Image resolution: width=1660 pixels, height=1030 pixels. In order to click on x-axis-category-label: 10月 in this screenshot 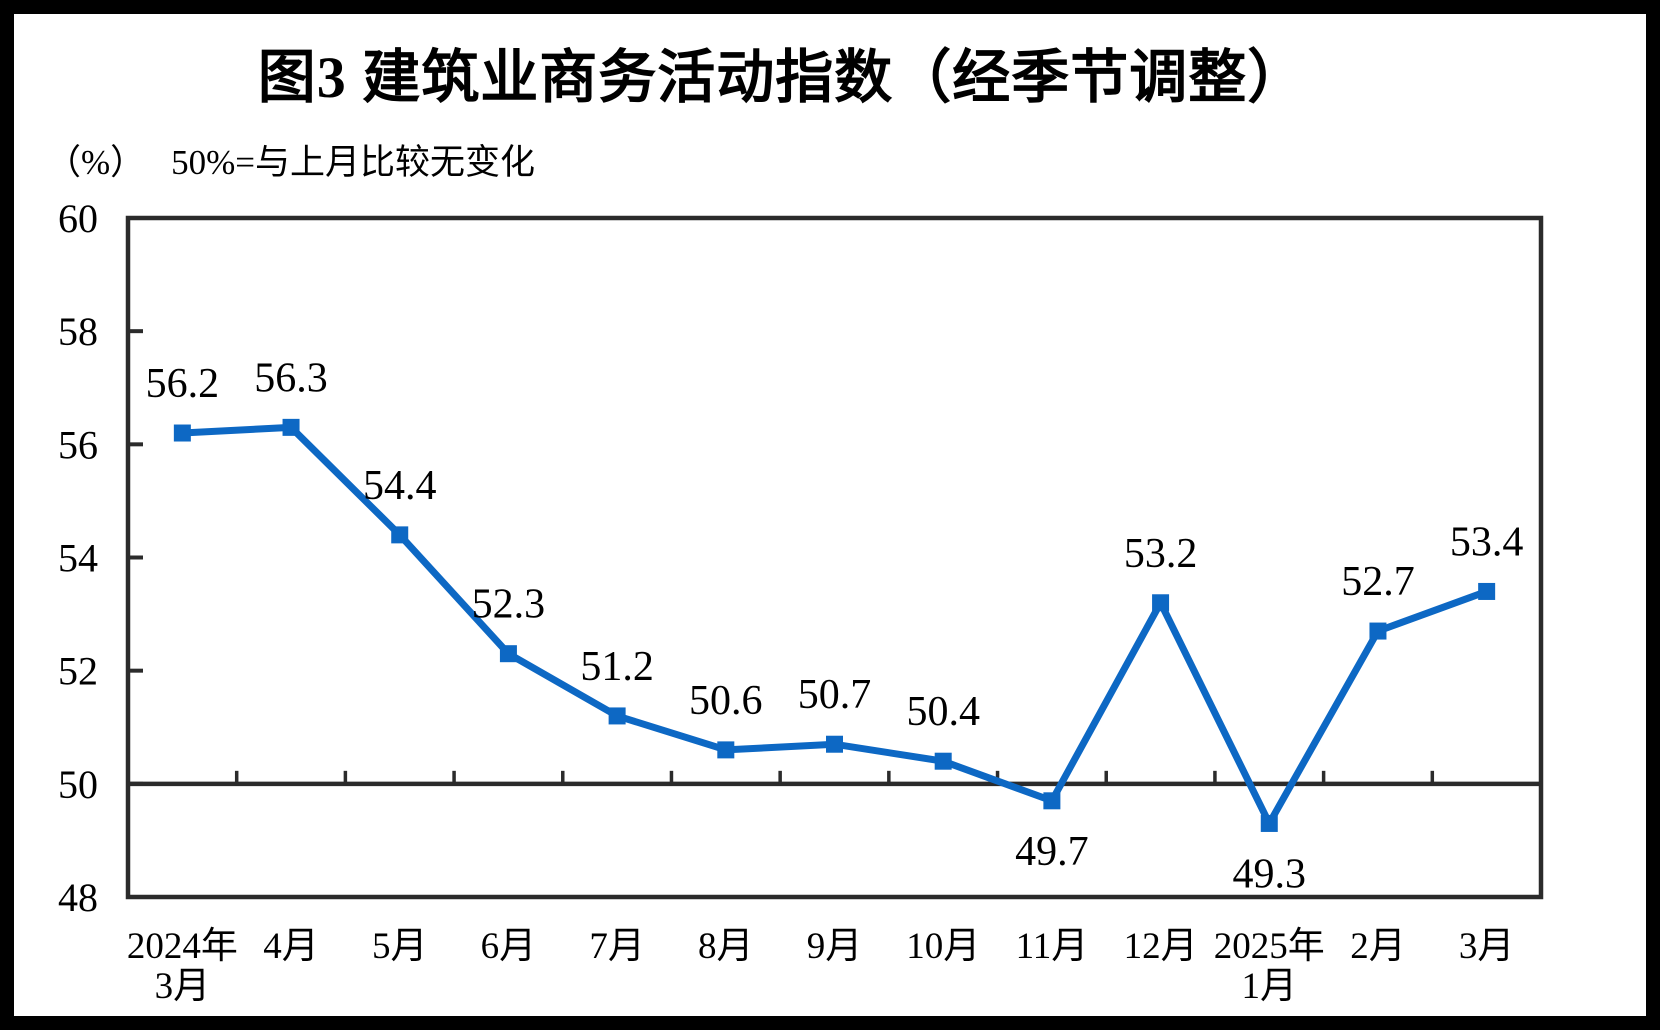, I will do `click(943, 946)`.